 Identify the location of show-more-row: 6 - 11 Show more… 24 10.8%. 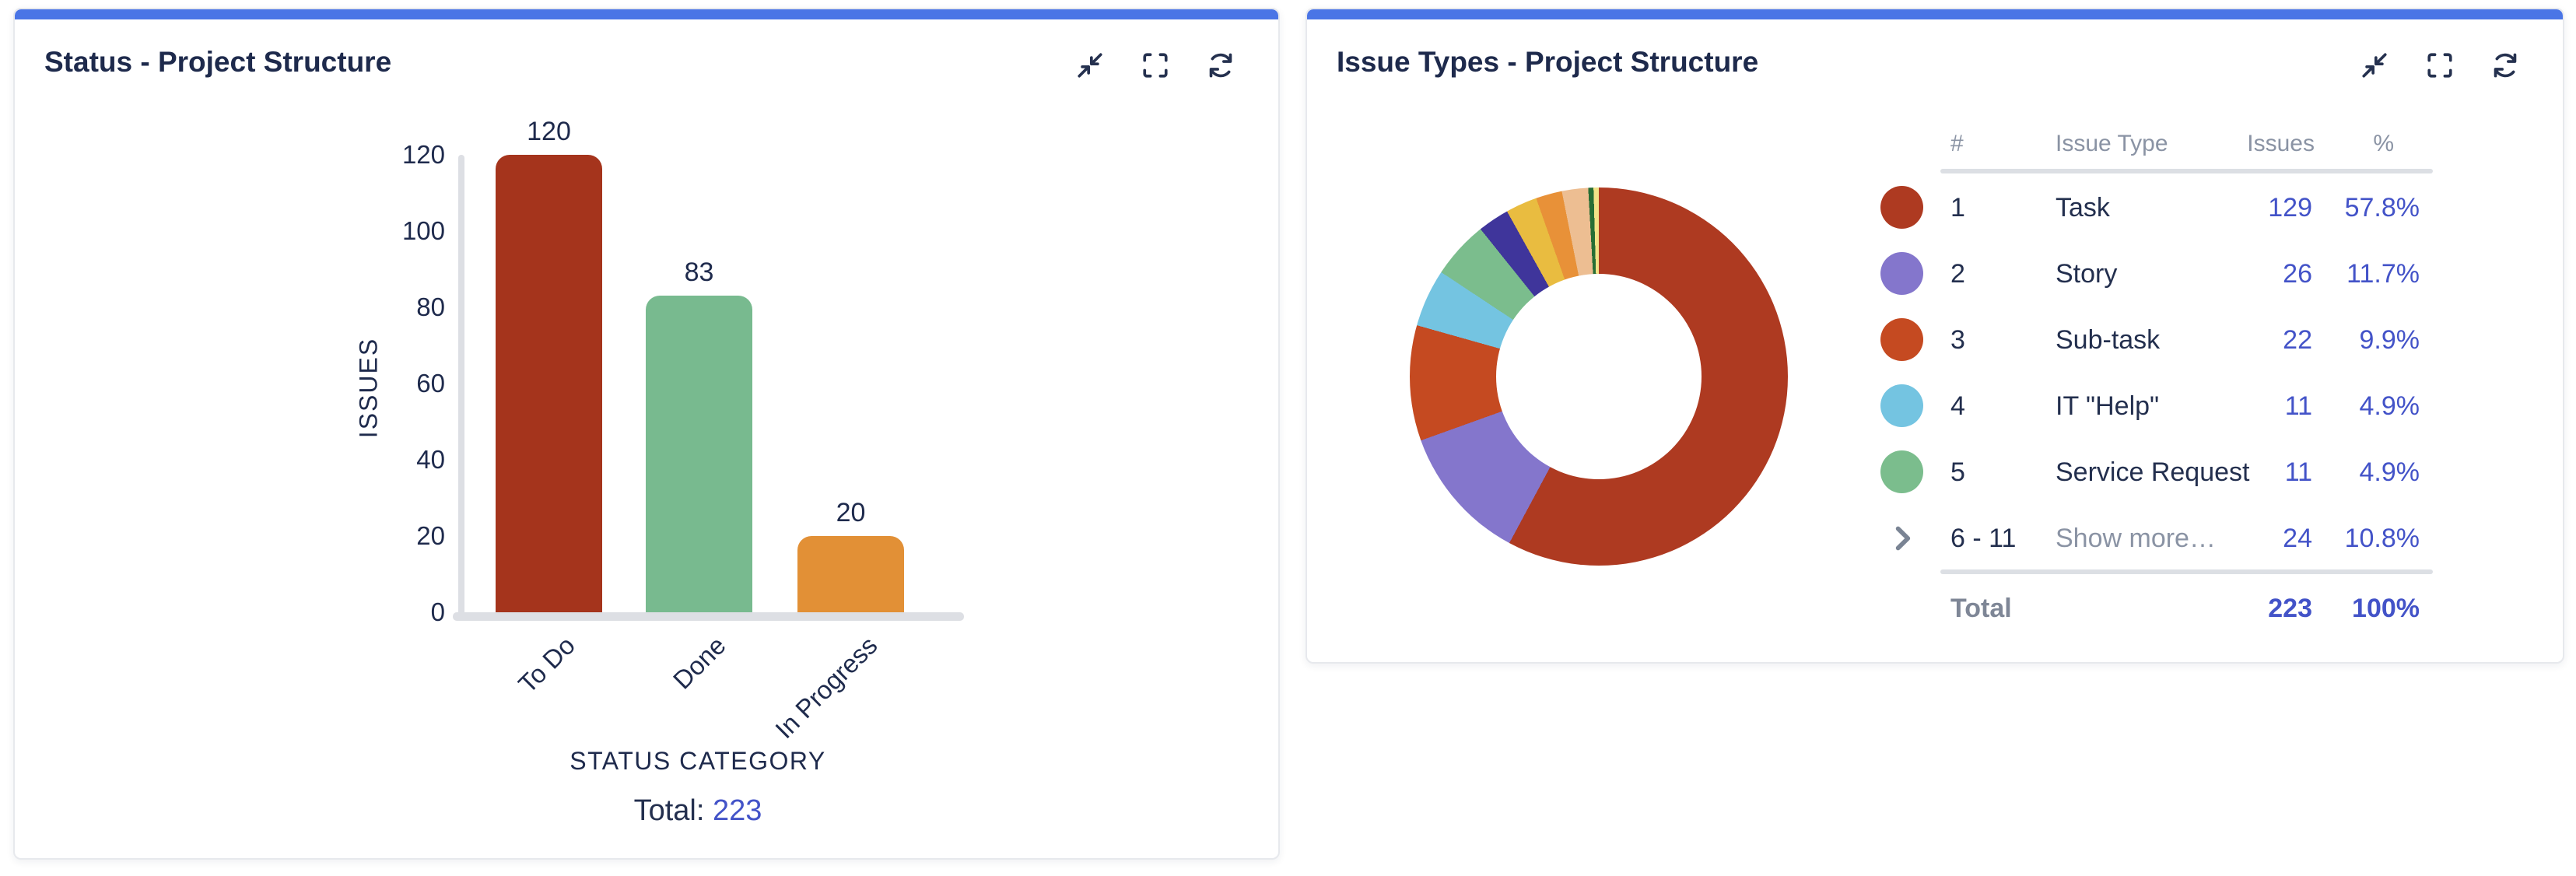
(2143, 538).